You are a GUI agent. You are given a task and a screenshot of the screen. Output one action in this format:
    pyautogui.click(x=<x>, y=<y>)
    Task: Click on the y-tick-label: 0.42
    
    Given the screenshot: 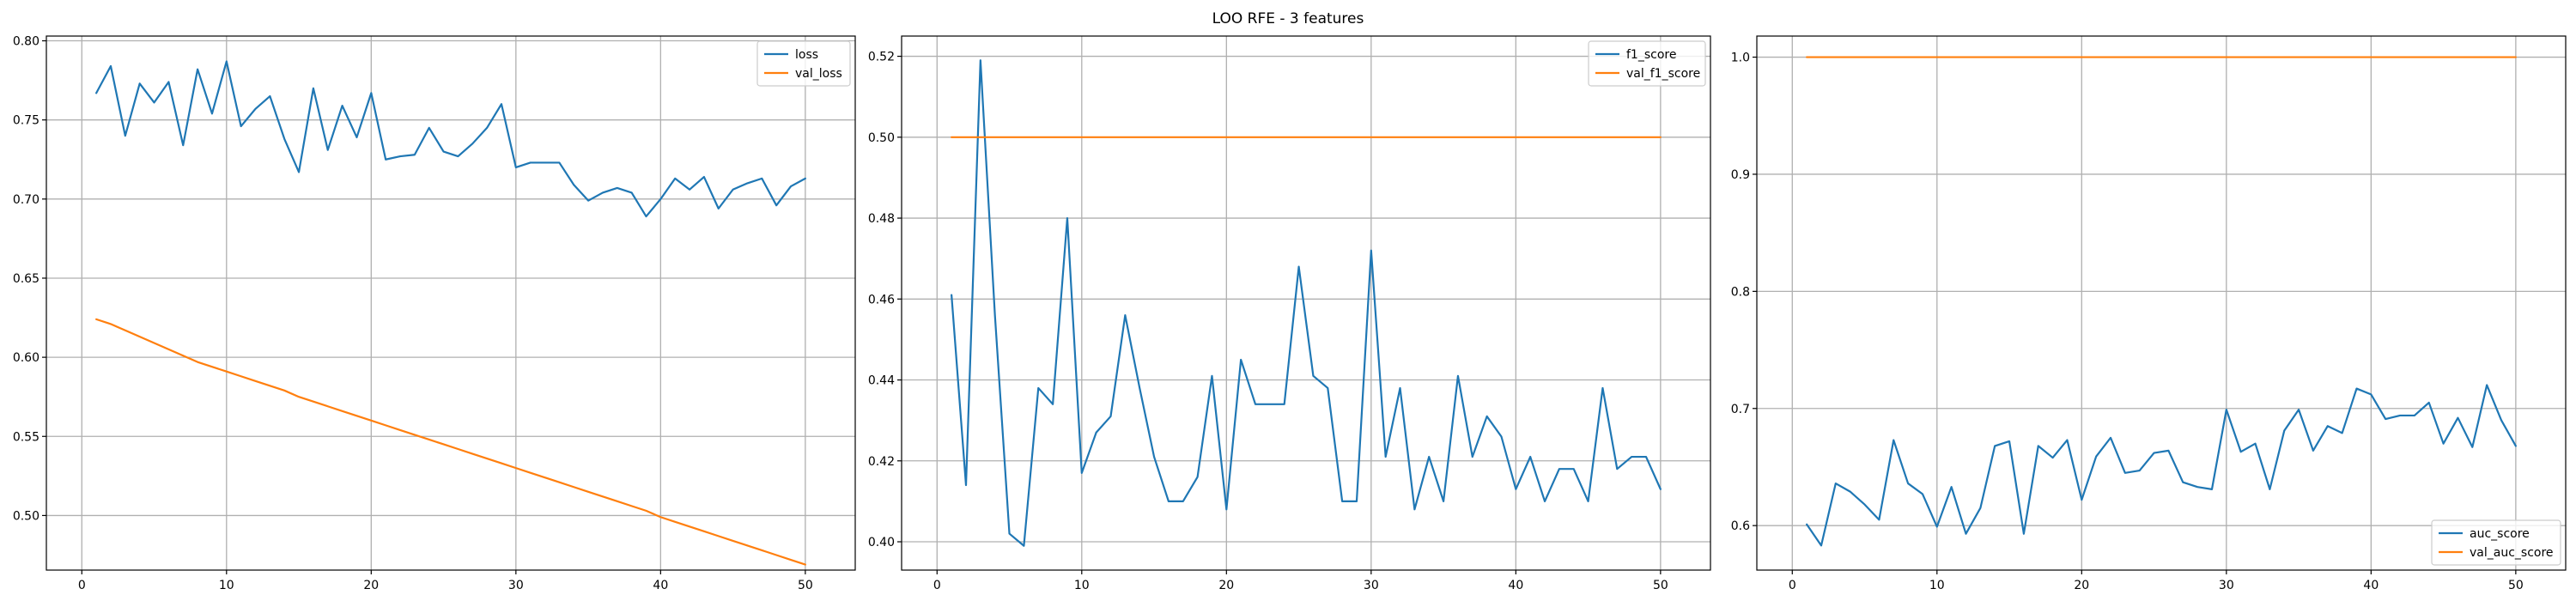 What is the action you would take?
    pyautogui.click(x=881, y=462)
    